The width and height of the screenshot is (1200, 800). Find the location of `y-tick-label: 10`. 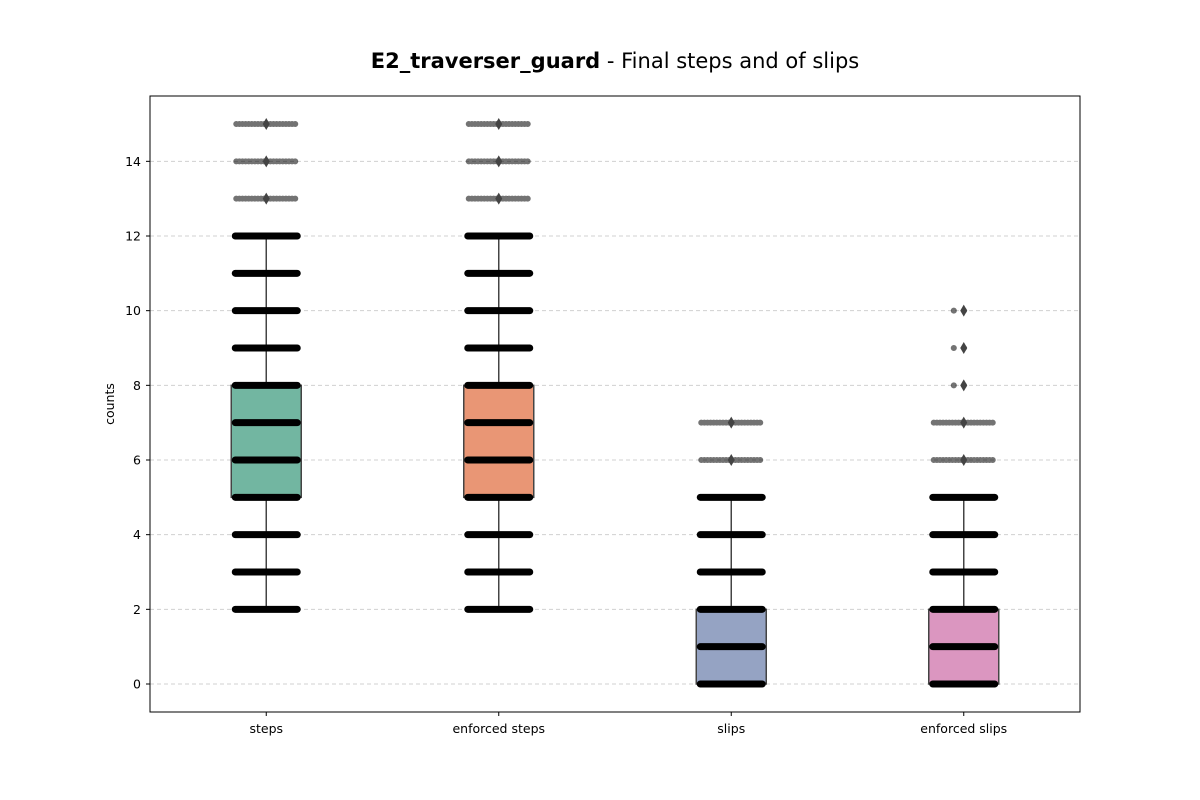

y-tick-label: 10 is located at coordinates (133, 310).